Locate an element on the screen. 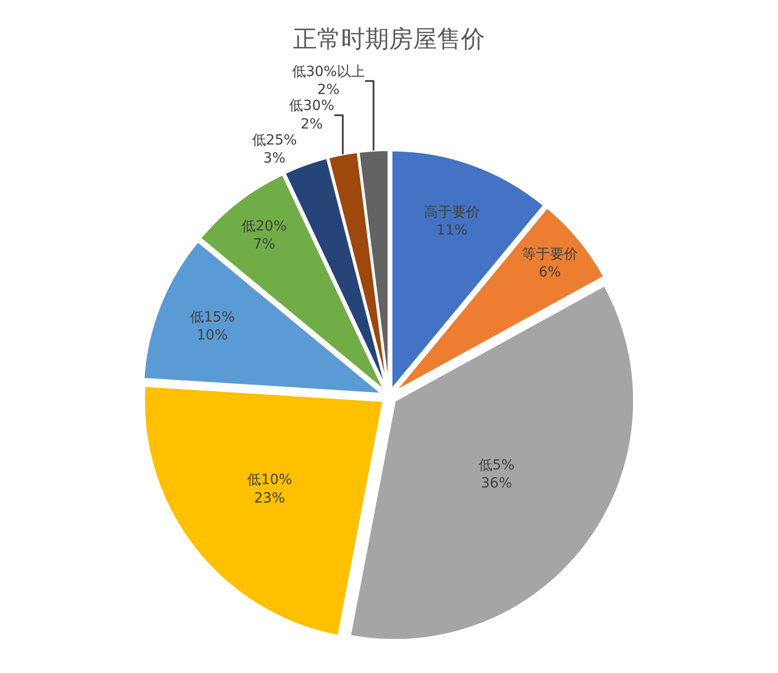 The height and width of the screenshot is (673, 778). data-label: 3% is located at coordinates (274, 158).